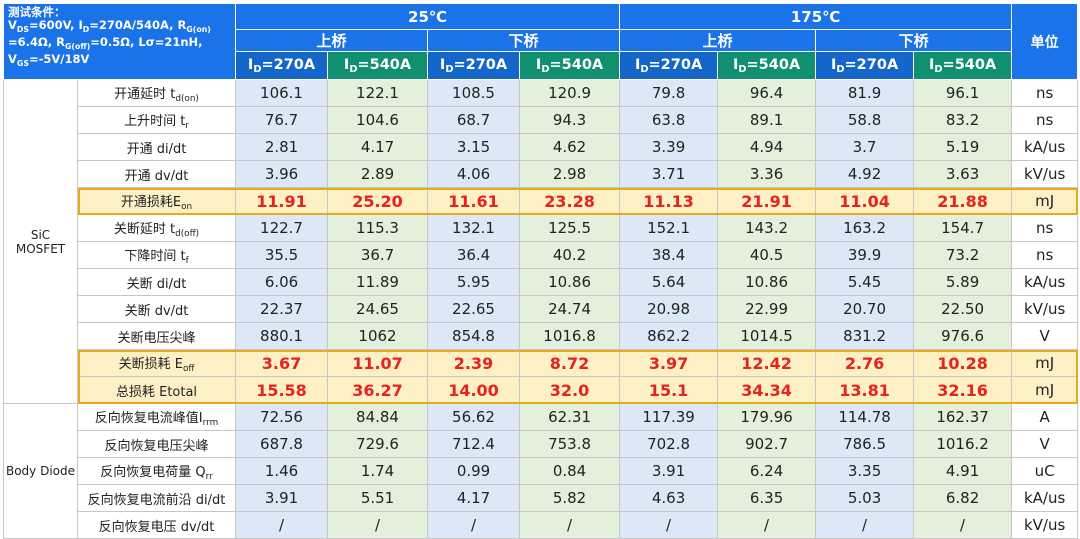 Image resolution: width=1080 pixels, height=539 pixels. I want to click on parameter-label: 开通延时 td(on), so click(156, 93).